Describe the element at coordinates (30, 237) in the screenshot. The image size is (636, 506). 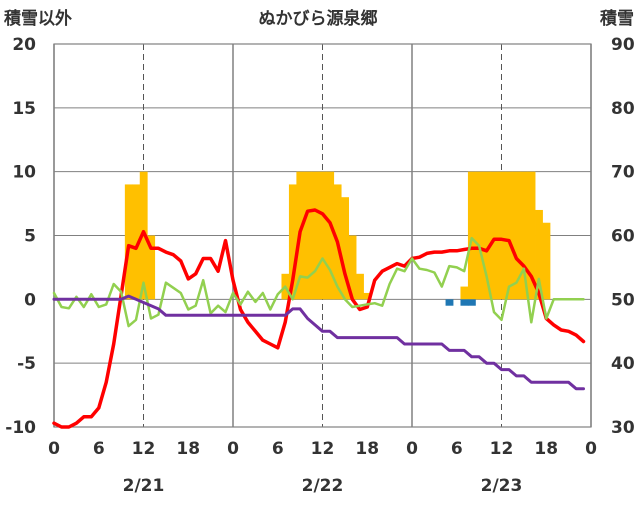
I see `y-tick-label-left: 5` at that location.